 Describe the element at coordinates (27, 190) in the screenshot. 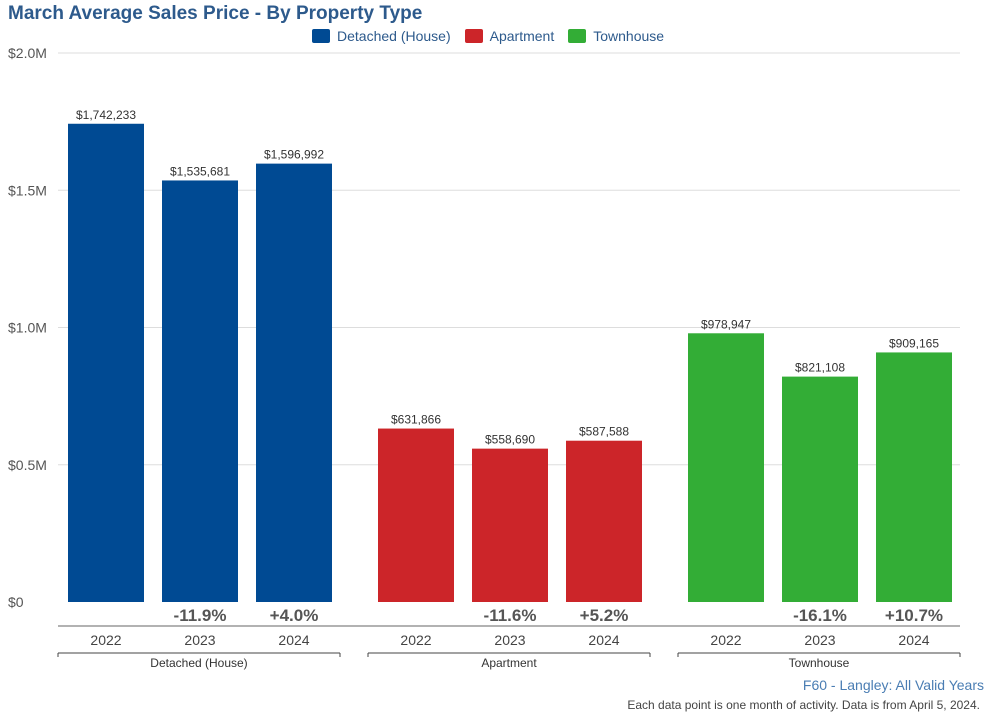

I see `y-tick-label: $1.5M` at that location.